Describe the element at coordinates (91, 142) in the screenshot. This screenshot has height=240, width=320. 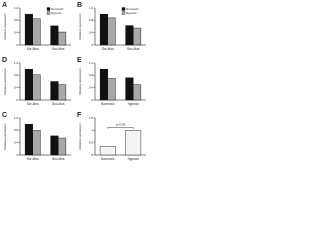
I see `y-tick-label: 0.5` at that location.